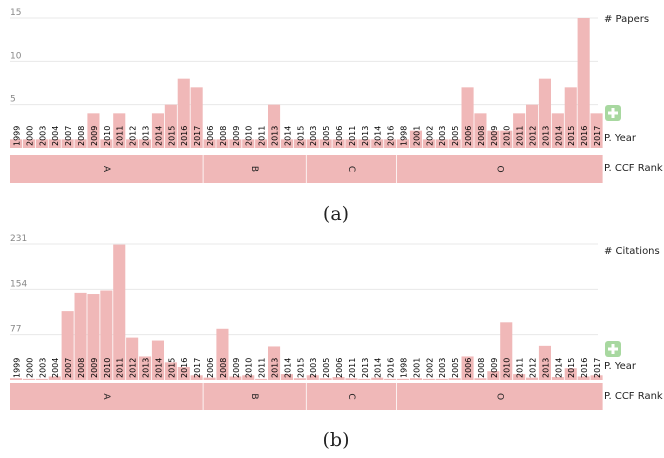  I want to click on x-tick-label: 2001, so click(416, 368).